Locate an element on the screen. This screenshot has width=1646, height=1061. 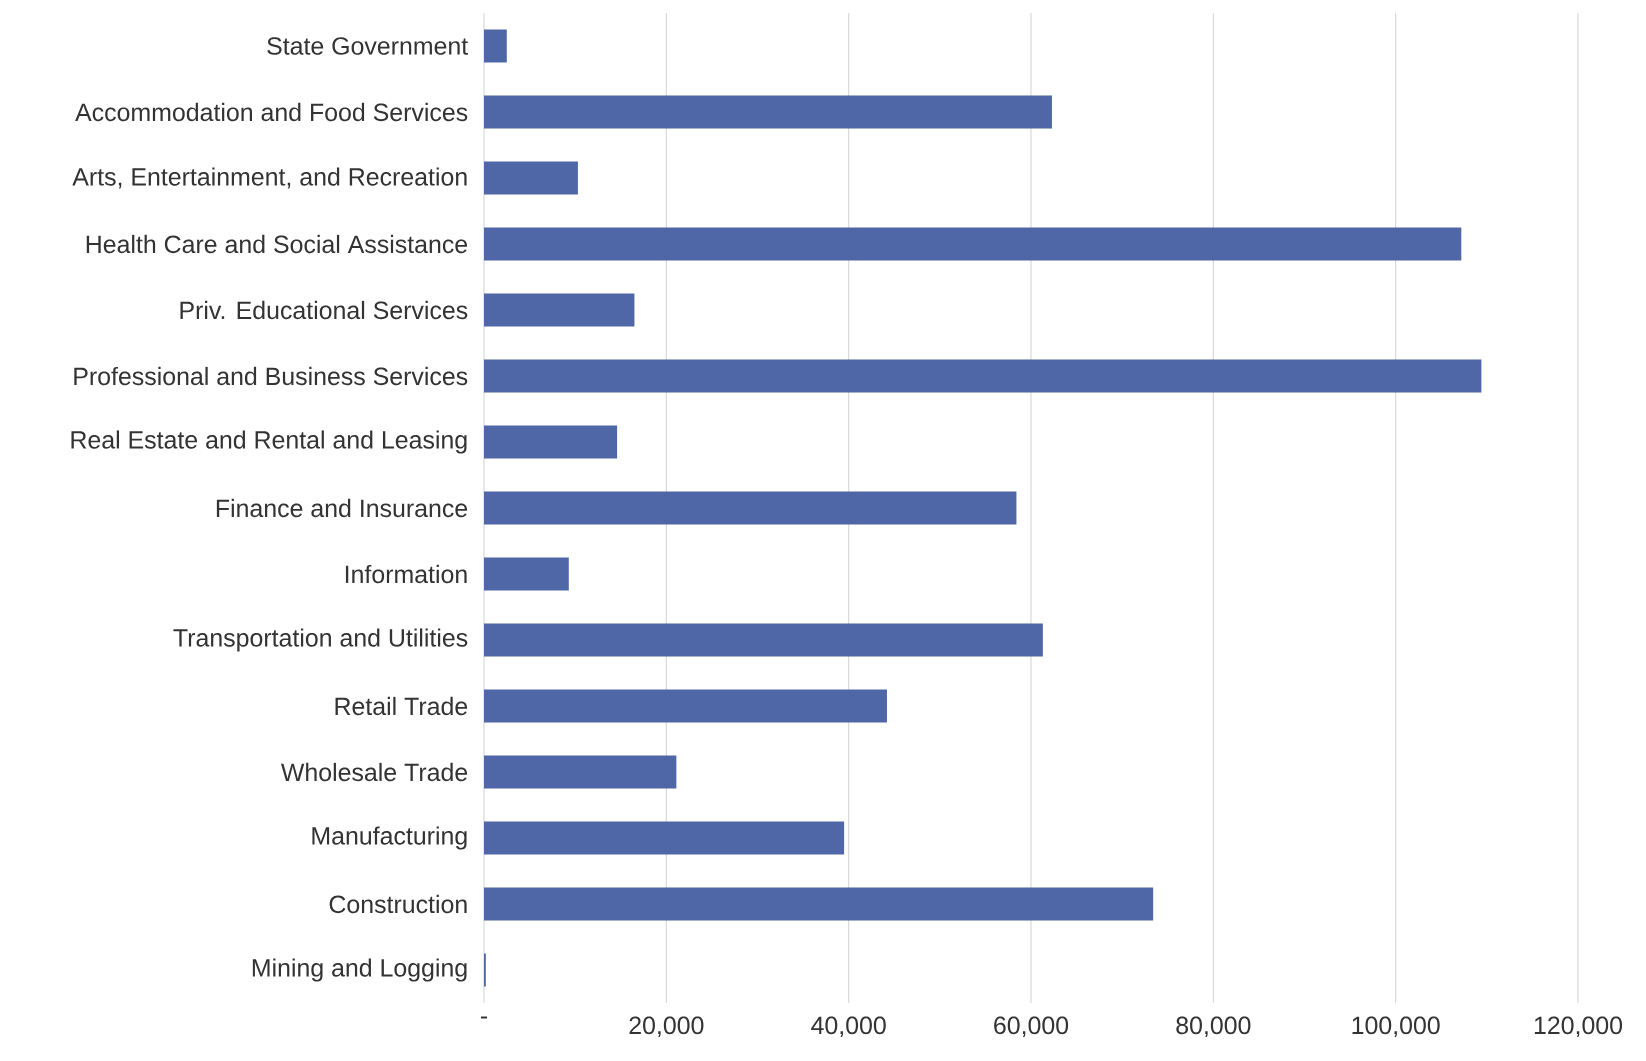
y-tick-label: Arts, Entertainment, and Recreation is located at coordinates (269, 178).